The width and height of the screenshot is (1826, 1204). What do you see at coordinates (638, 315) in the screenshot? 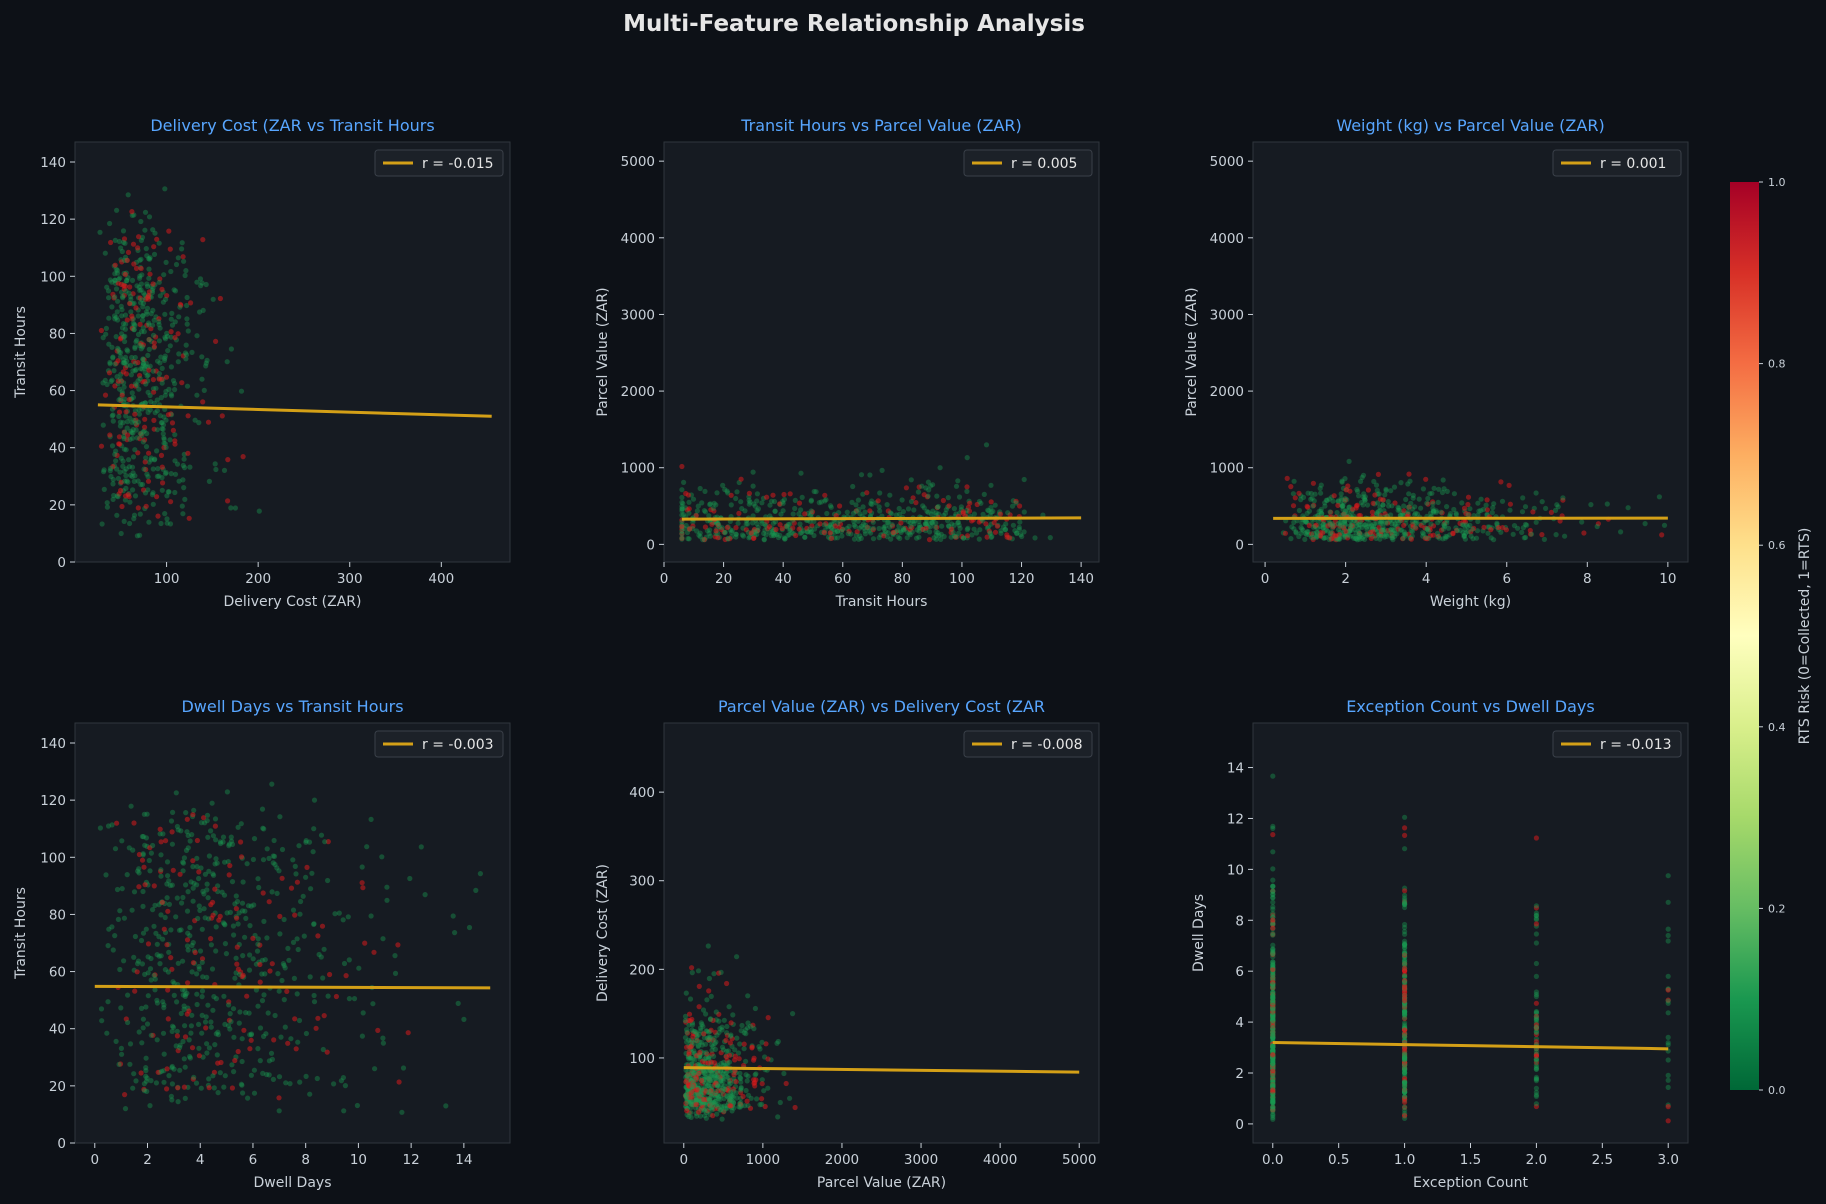
I see `y-tick-label: 3000` at bounding box center [638, 315].